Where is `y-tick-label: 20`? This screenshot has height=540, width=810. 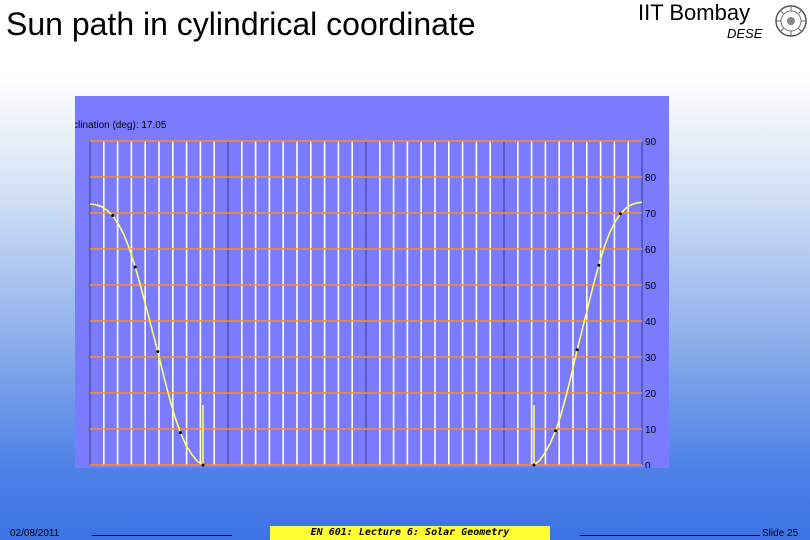 y-tick-label: 20 is located at coordinates (651, 394).